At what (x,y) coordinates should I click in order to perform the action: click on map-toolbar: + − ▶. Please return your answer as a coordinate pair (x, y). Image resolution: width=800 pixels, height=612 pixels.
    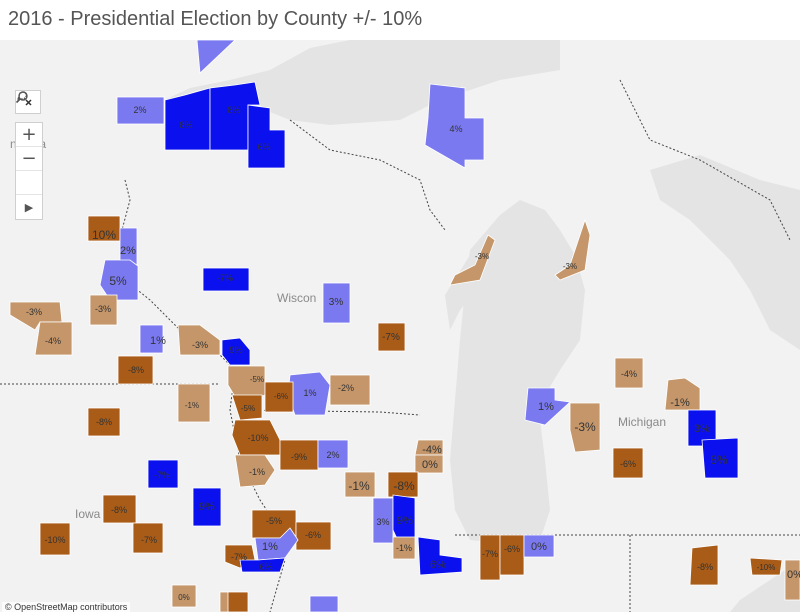
    Looking at the image, I should click on (29, 155).